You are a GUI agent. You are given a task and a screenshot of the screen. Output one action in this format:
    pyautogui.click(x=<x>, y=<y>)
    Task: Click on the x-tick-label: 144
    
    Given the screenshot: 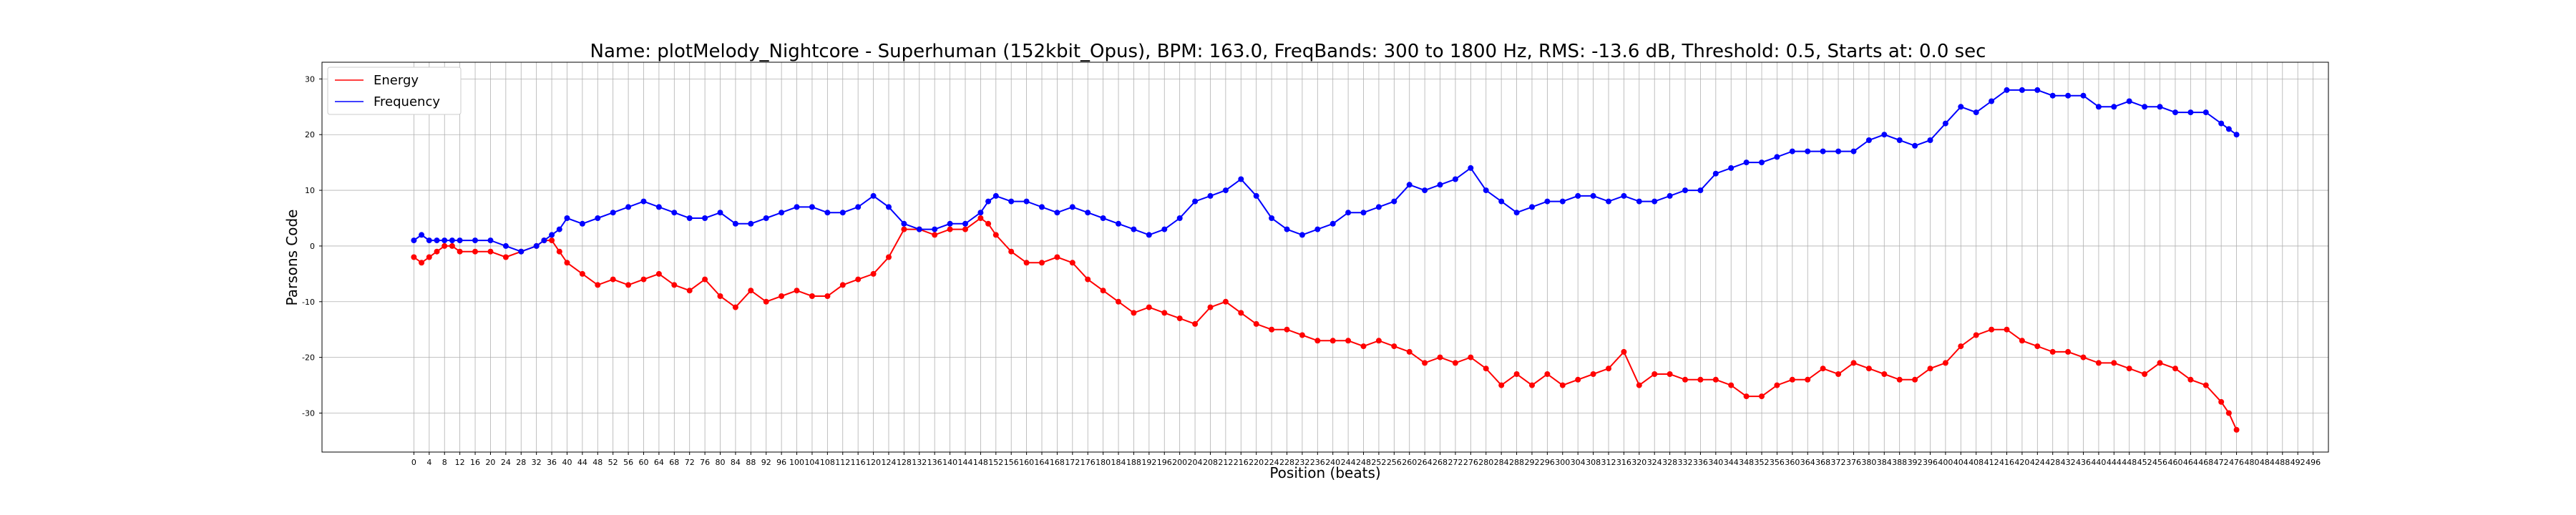 What is the action you would take?
    pyautogui.click(x=964, y=462)
    